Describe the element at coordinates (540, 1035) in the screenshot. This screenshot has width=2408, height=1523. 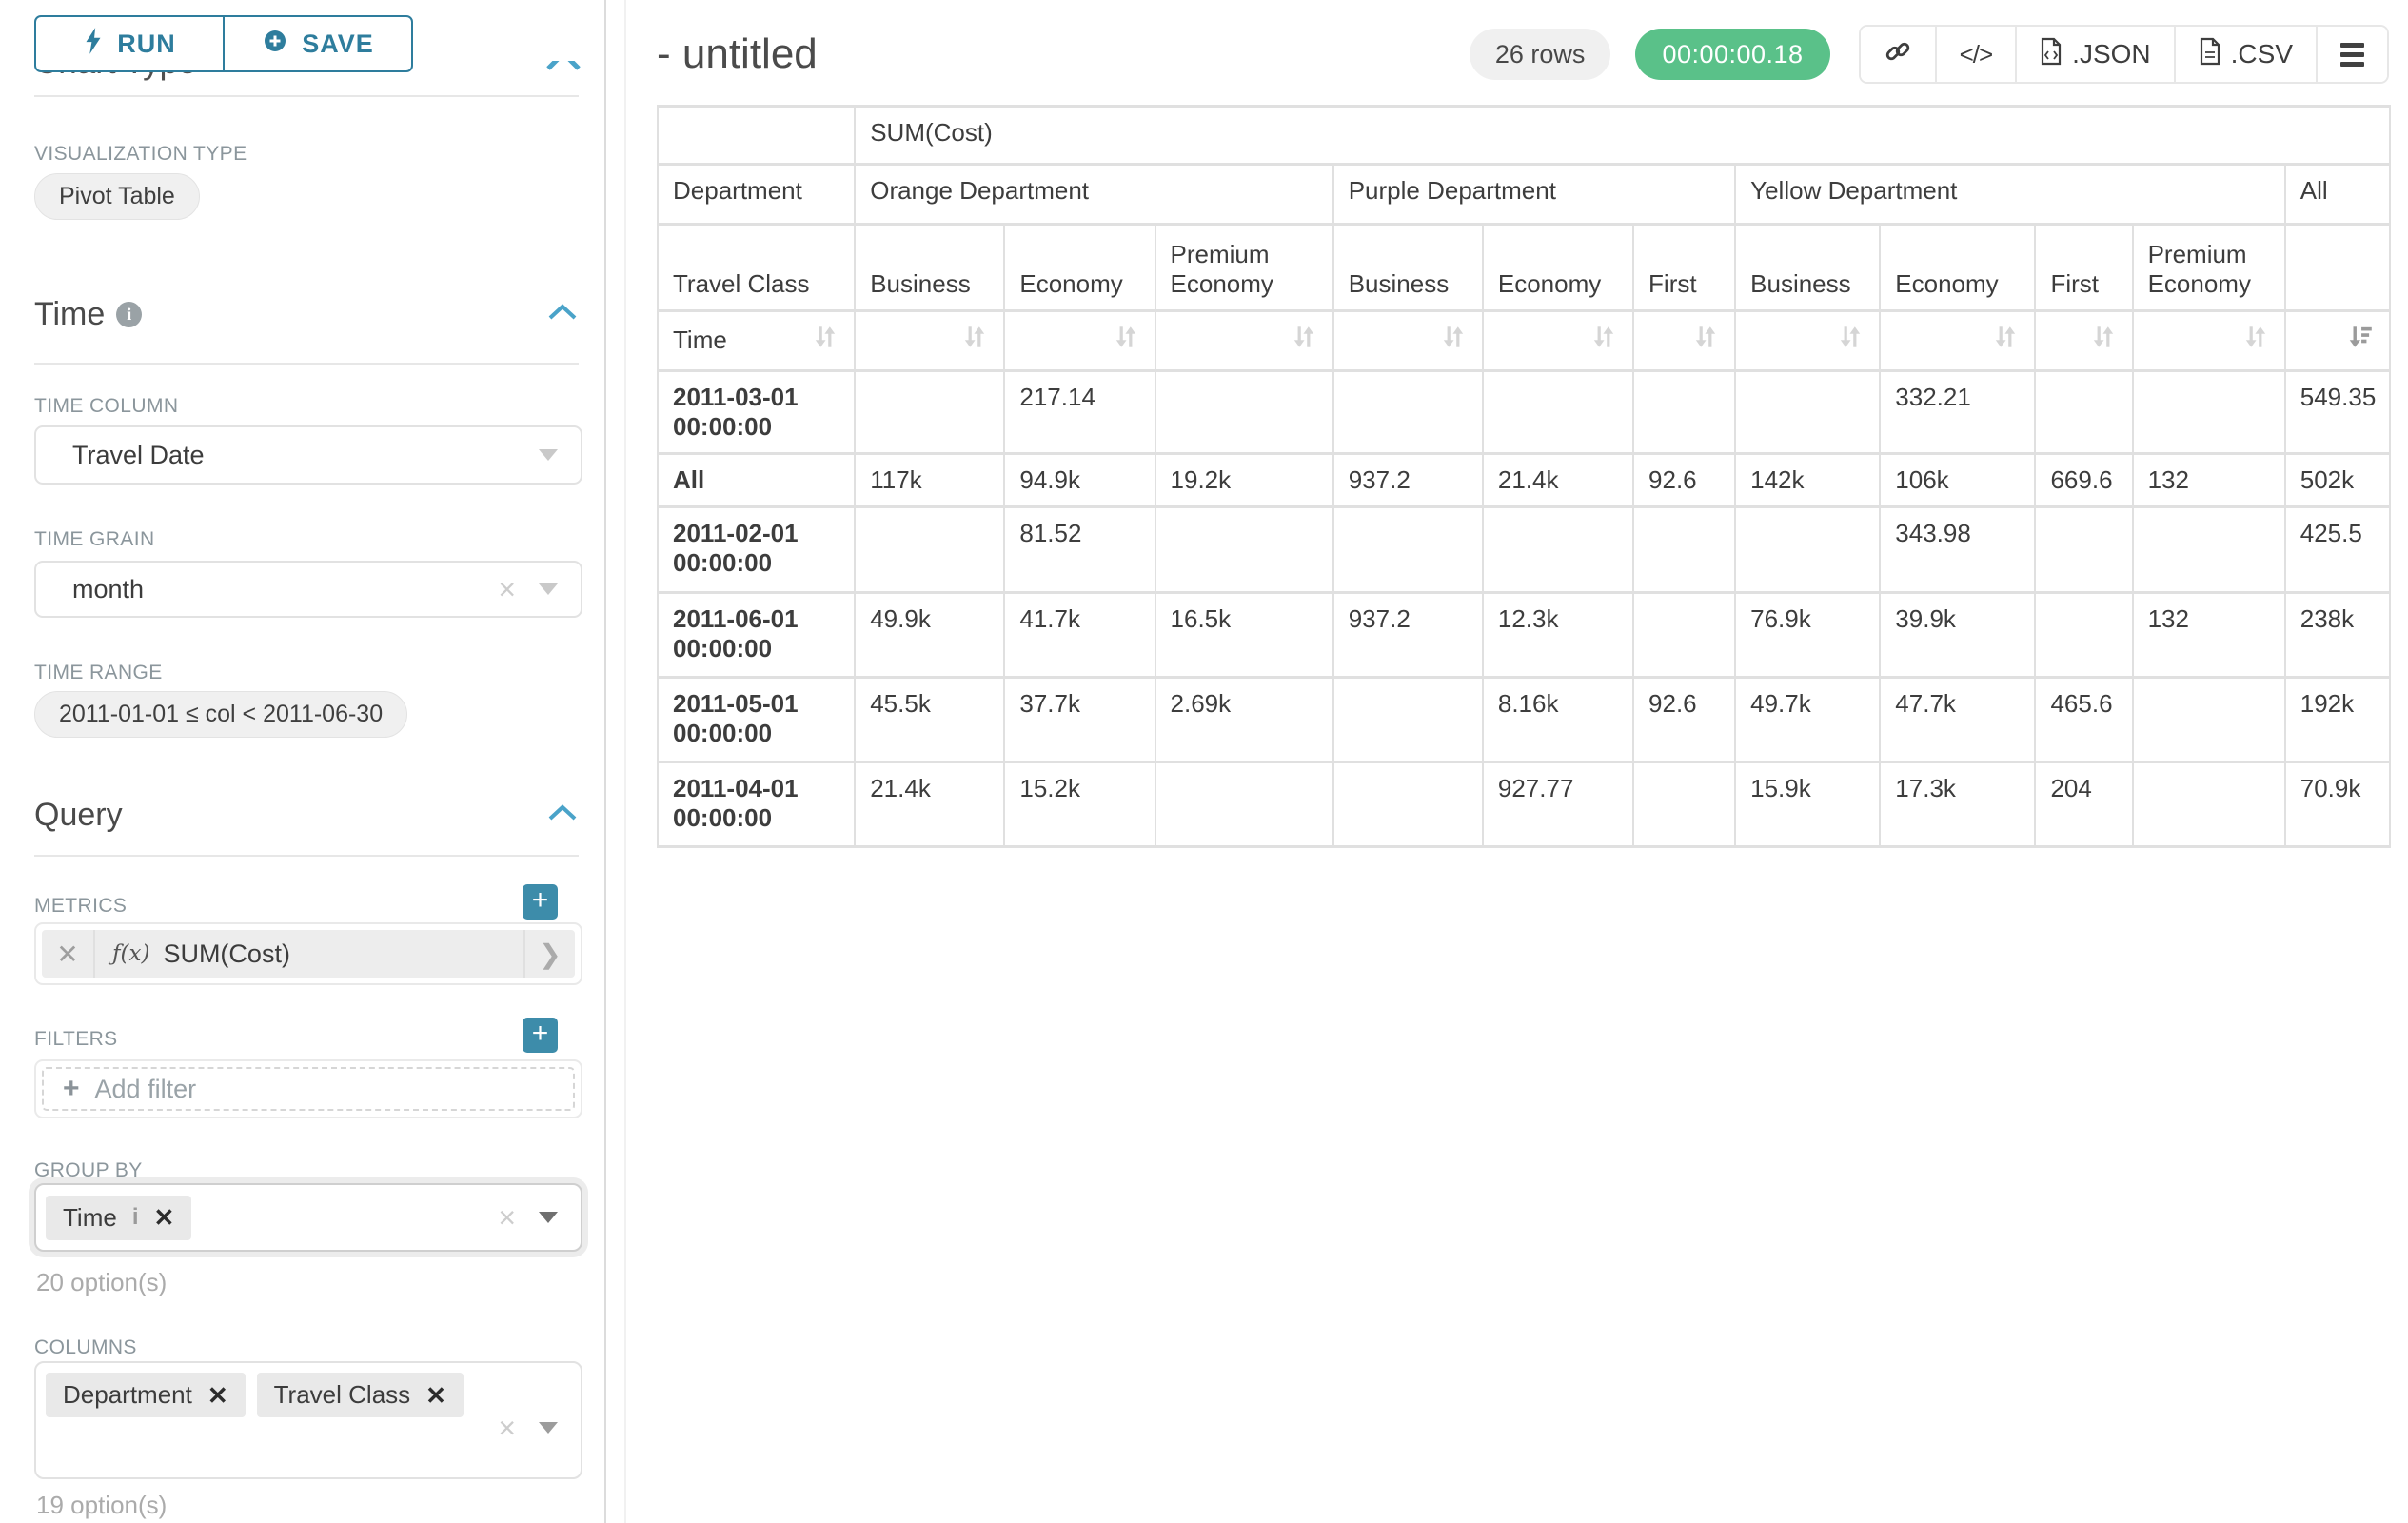
I see `add-filter-plus-button: +` at that location.